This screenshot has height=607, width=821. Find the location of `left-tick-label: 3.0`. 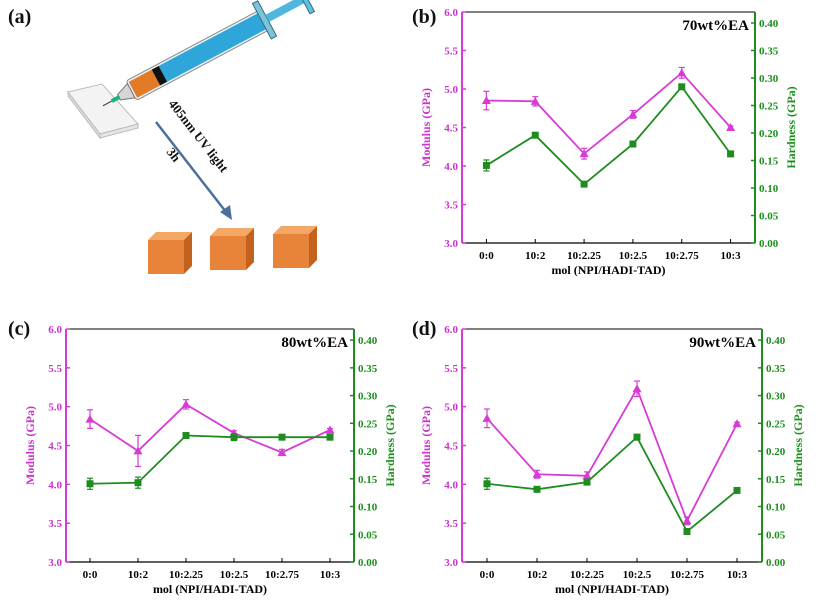

left-tick-label: 3.0 is located at coordinates (451, 244).